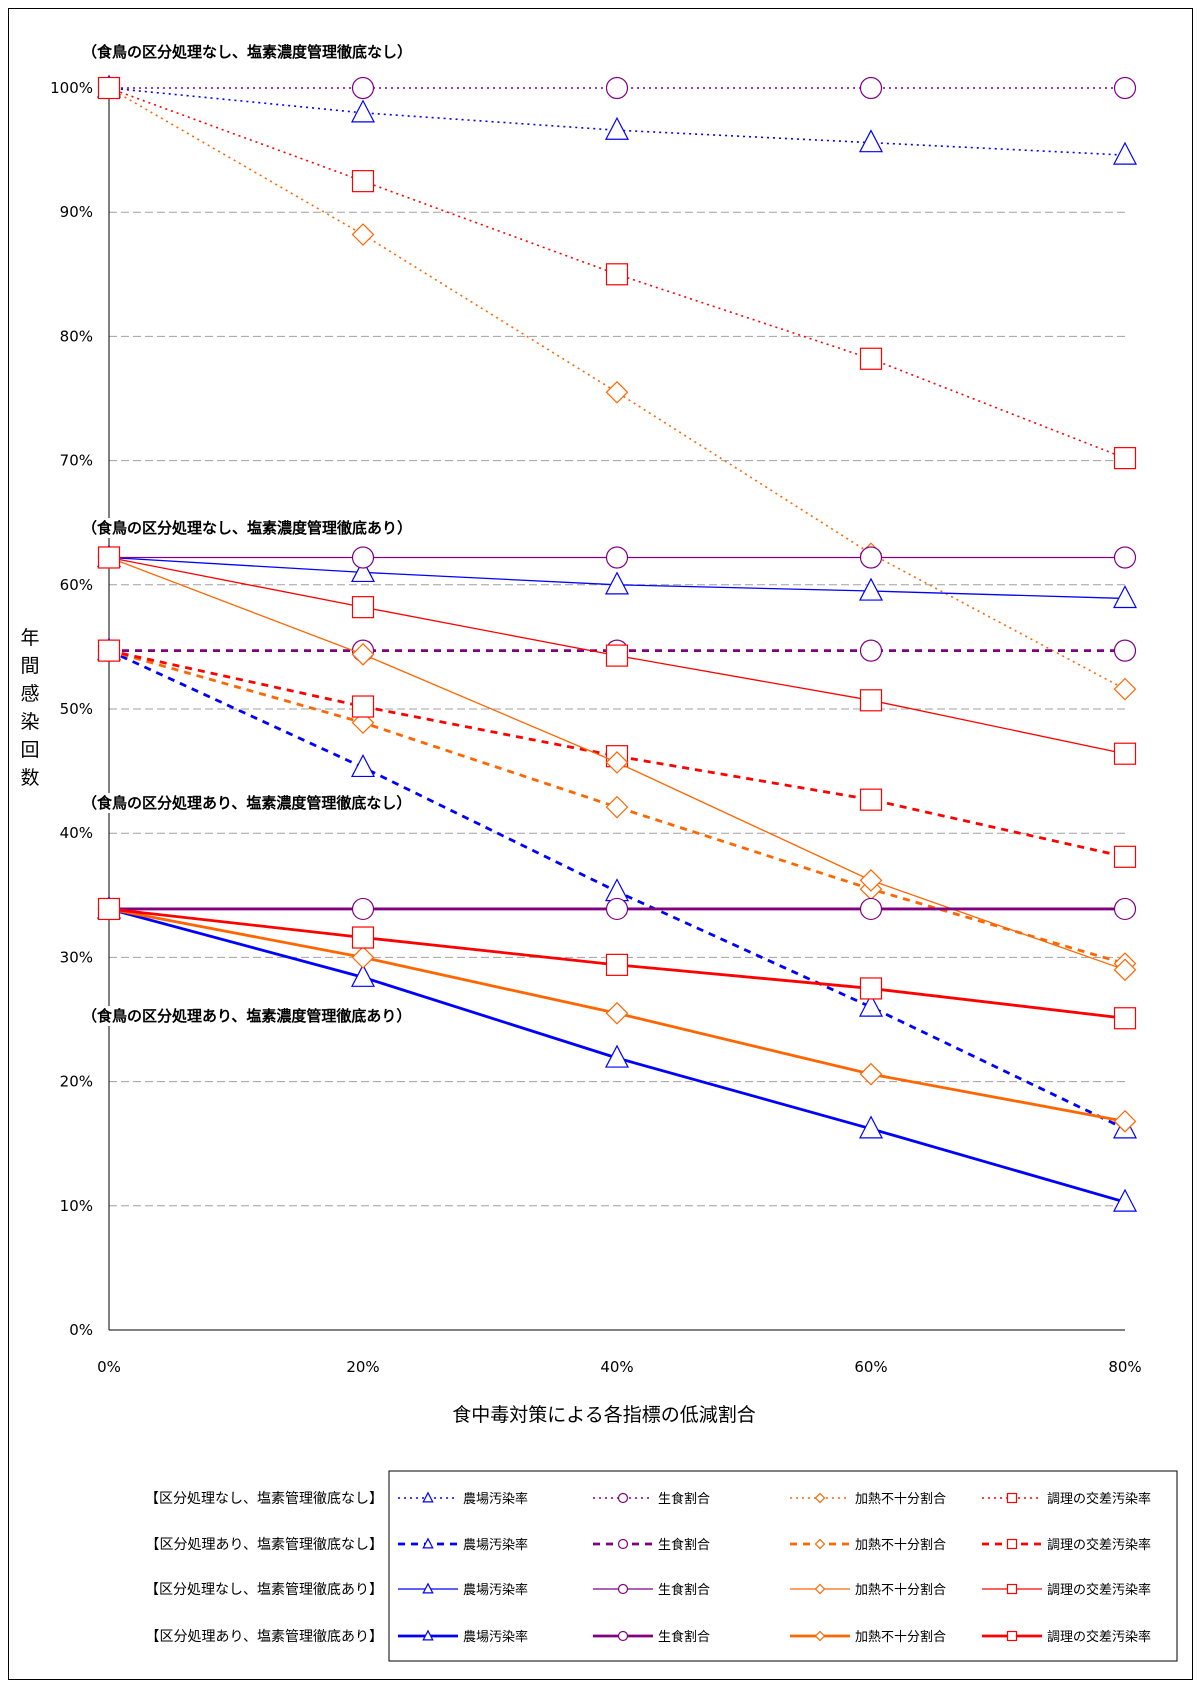 The height and width of the screenshot is (1686, 1200). I want to click on y-axis-title-char: 数, so click(29, 778).